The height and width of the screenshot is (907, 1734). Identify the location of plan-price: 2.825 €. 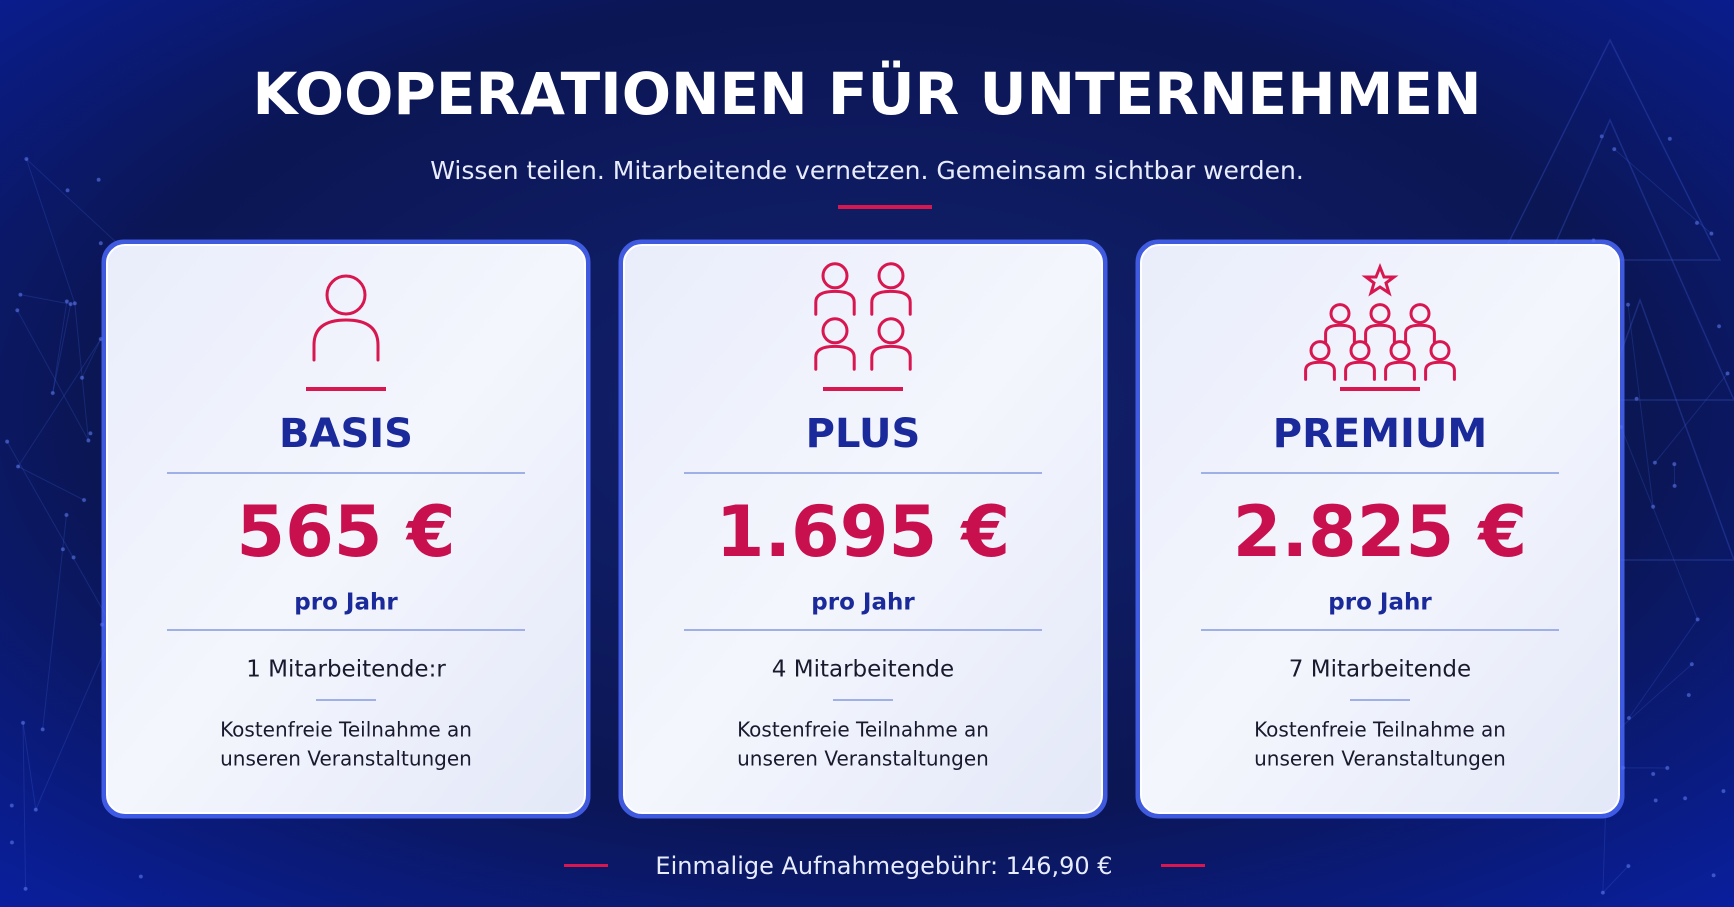
(1380, 532).